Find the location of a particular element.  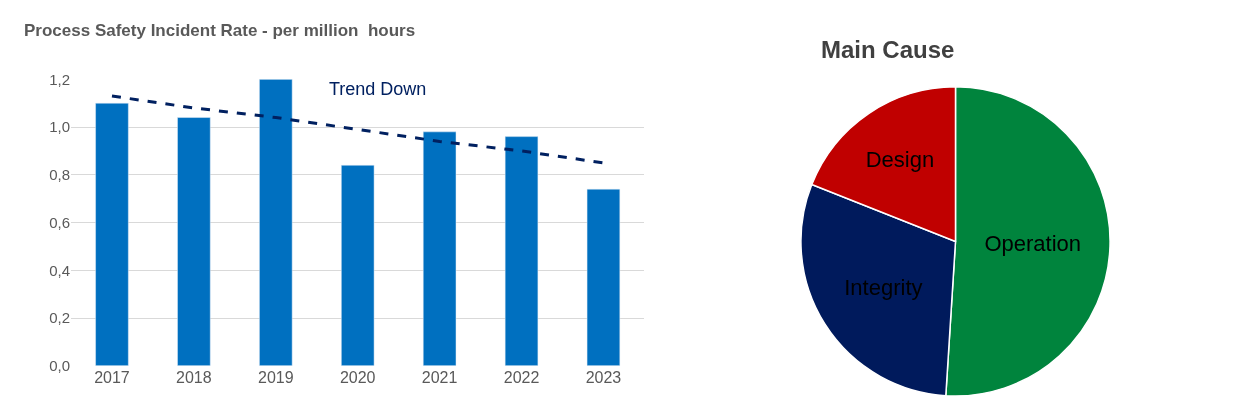

series-label: Trend Down is located at coordinates (378, 89).